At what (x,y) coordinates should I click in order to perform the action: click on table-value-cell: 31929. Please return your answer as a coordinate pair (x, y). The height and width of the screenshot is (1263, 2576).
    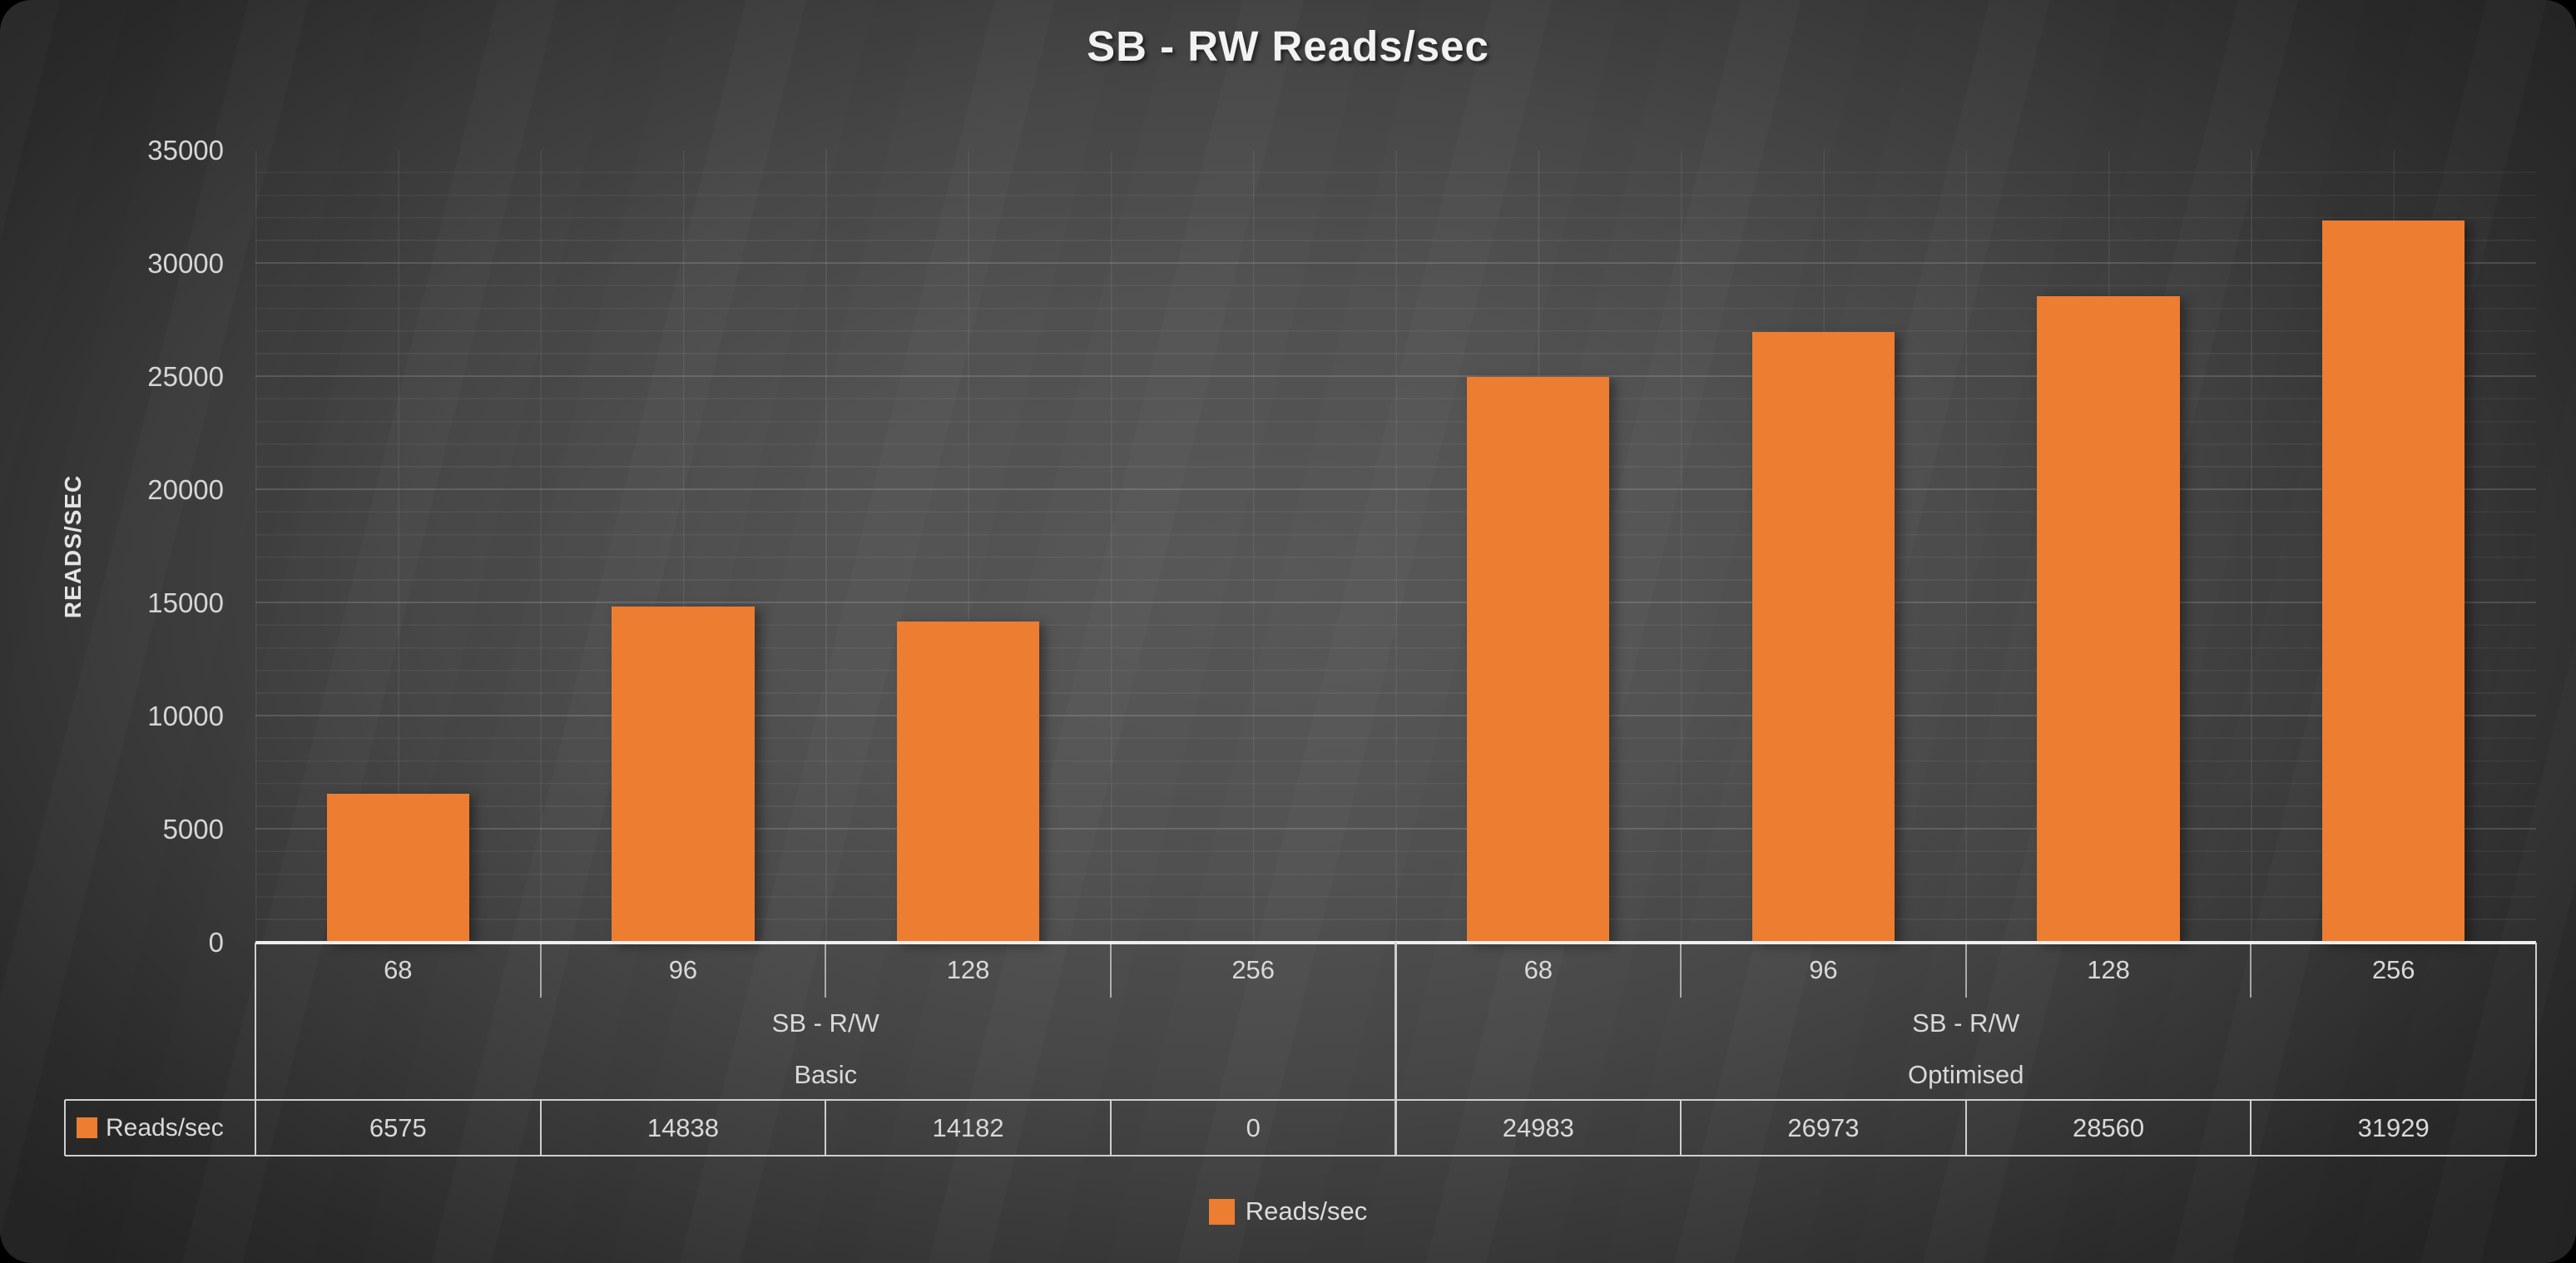
    Looking at the image, I should click on (2393, 1127).